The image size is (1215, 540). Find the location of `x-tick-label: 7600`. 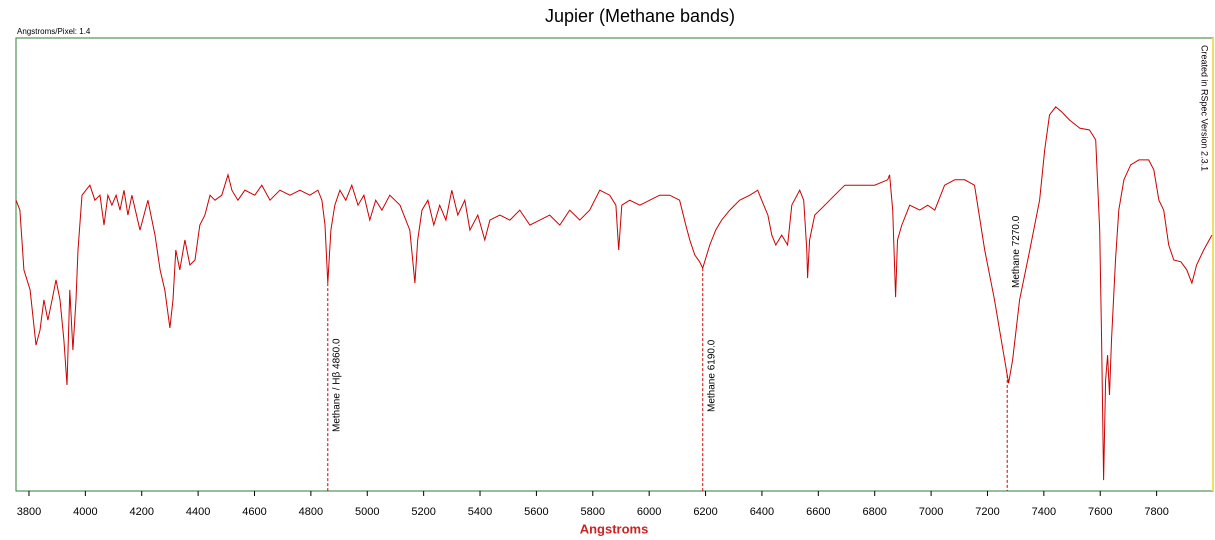

x-tick-label: 7600 is located at coordinates (1100, 512).